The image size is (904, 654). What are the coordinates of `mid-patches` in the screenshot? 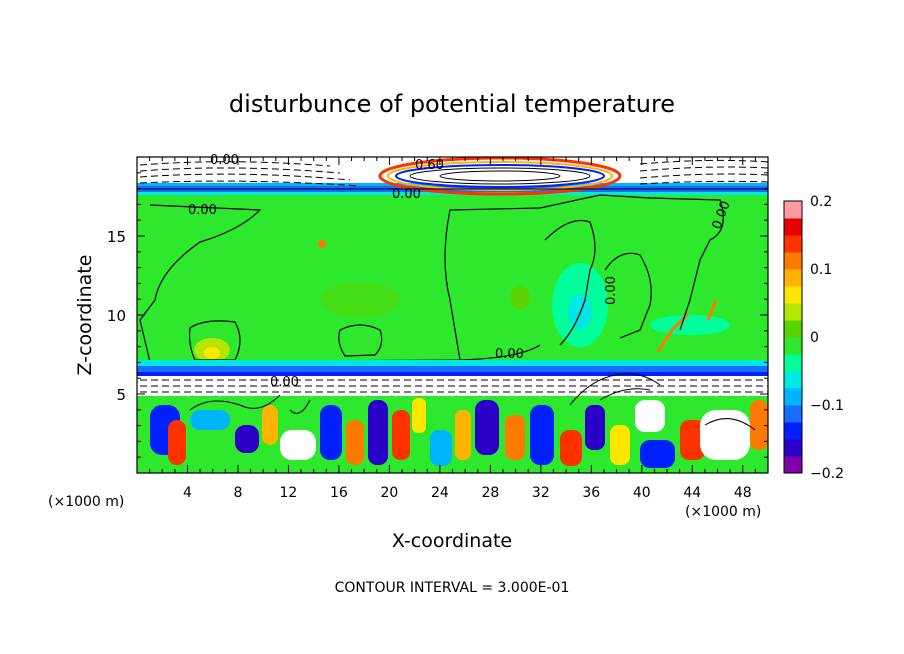 It's located at (462, 301).